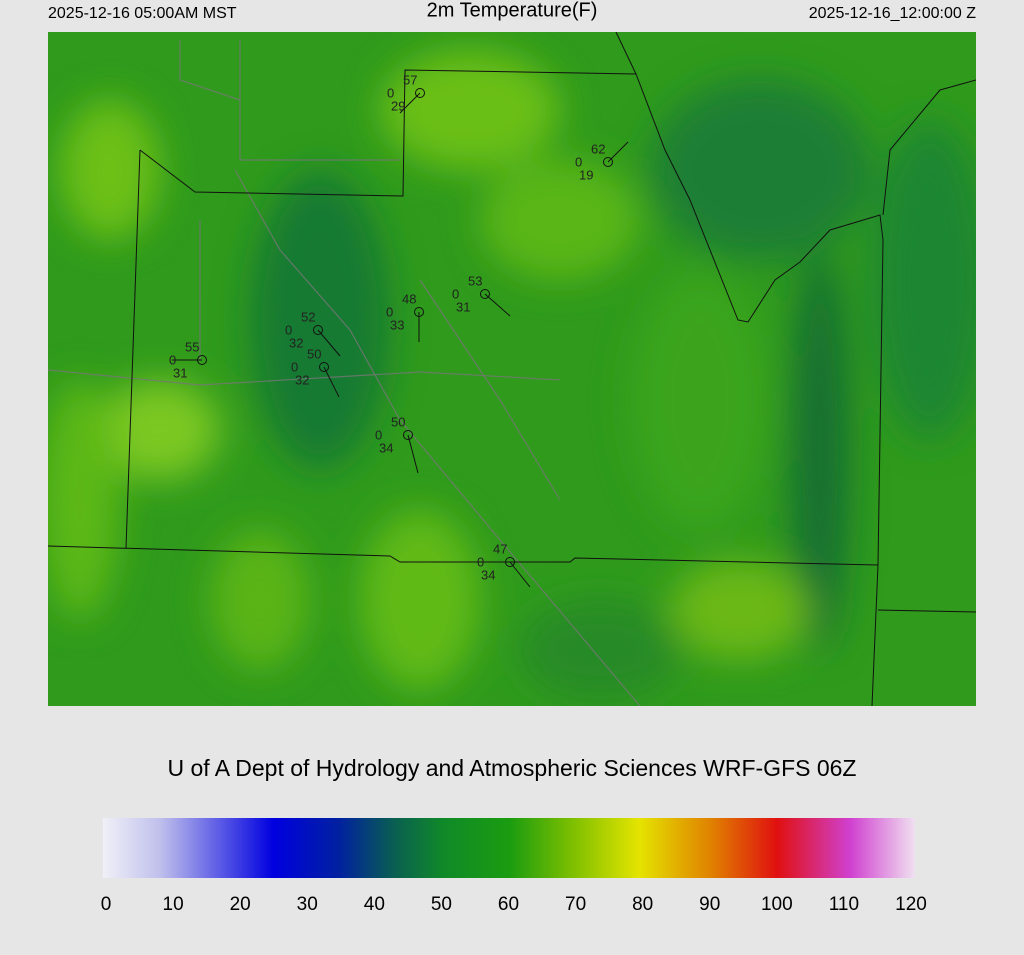  Describe the element at coordinates (512, 10) in the screenshot. I see `title: 2m Temperature(F)` at that location.